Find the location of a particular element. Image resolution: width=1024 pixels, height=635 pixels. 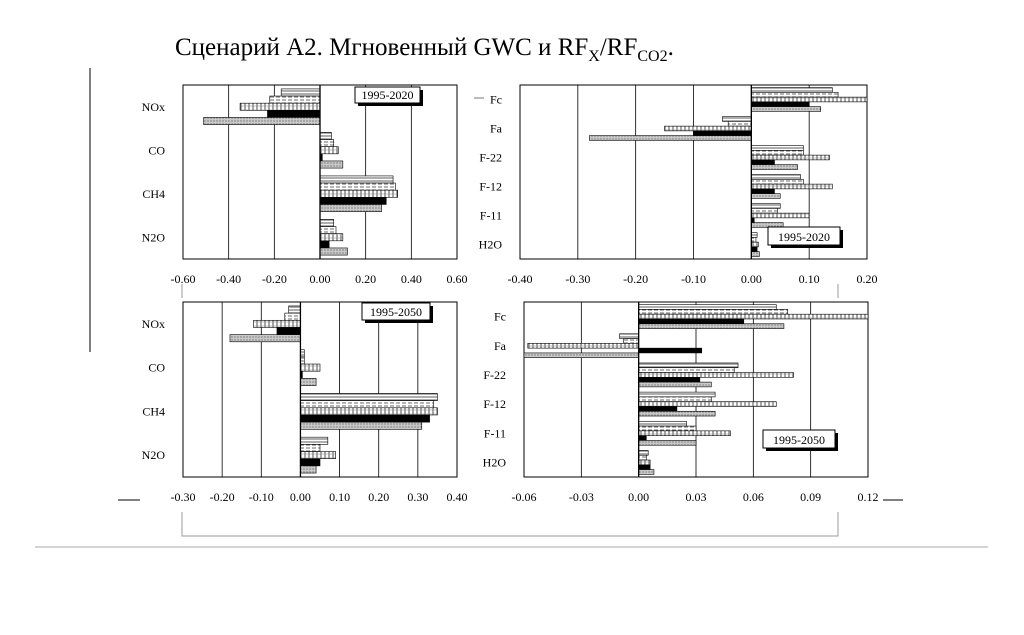

bar-fc-s5 is located at coordinates (711, 326).